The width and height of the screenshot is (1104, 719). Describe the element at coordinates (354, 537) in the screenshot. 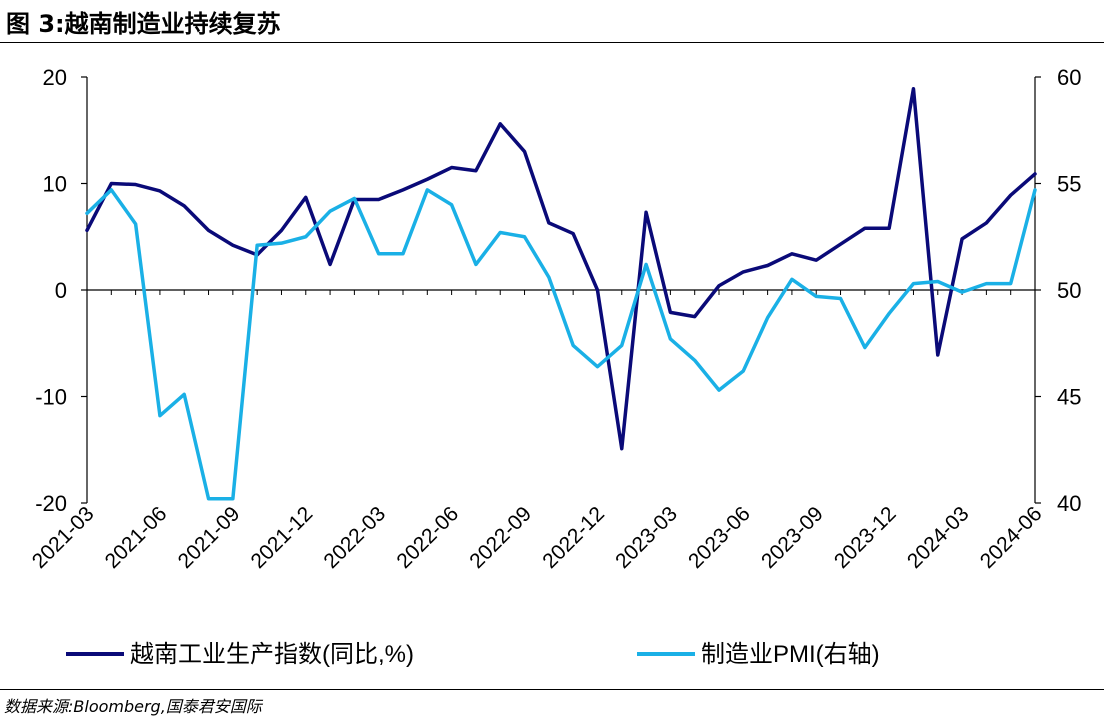

I see `x-tick-label: 2022-03` at that location.